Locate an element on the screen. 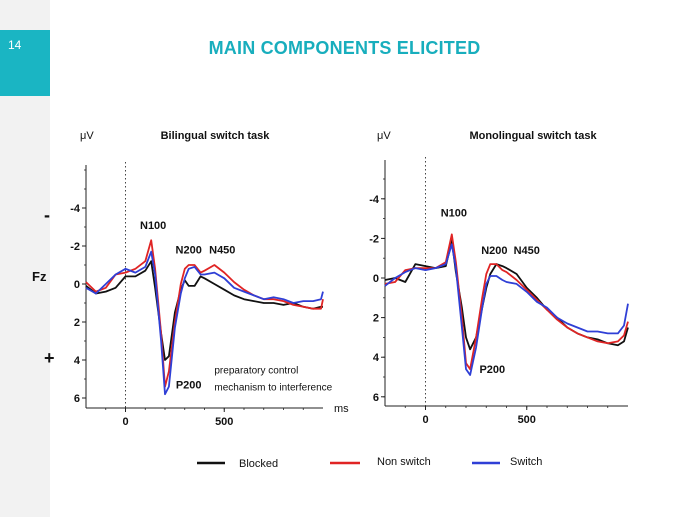  slide-title: MAIN COMPONENTS ELICITED is located at coordinates (344, 48).